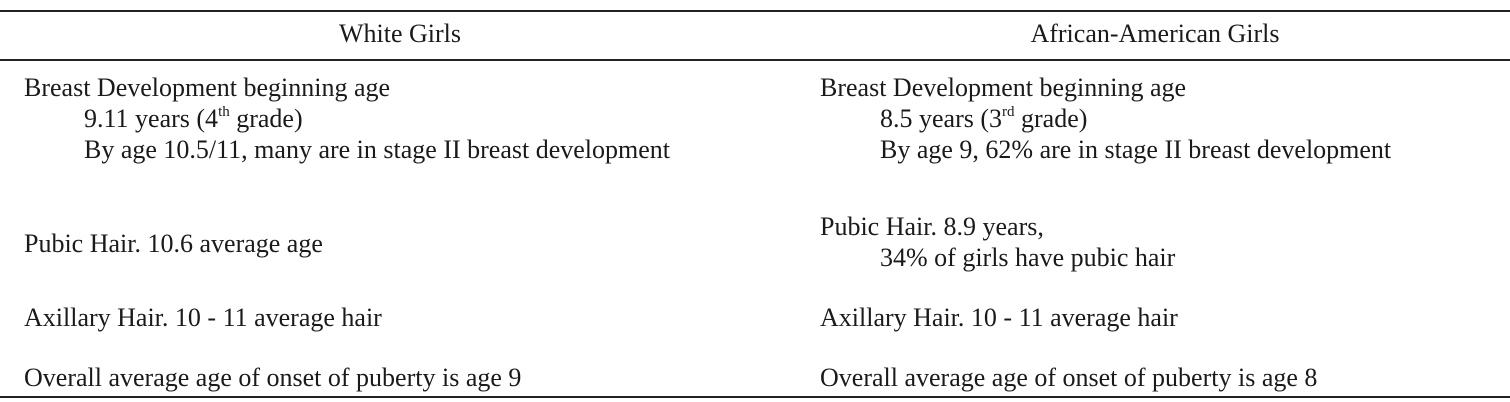 Image resolution: width=1510 pixels, height=402 pixels. Describe the element at coordinates (1155, 33) in the screenshot. I see `column-header-african-american-girls: African-American Girls` at that location.